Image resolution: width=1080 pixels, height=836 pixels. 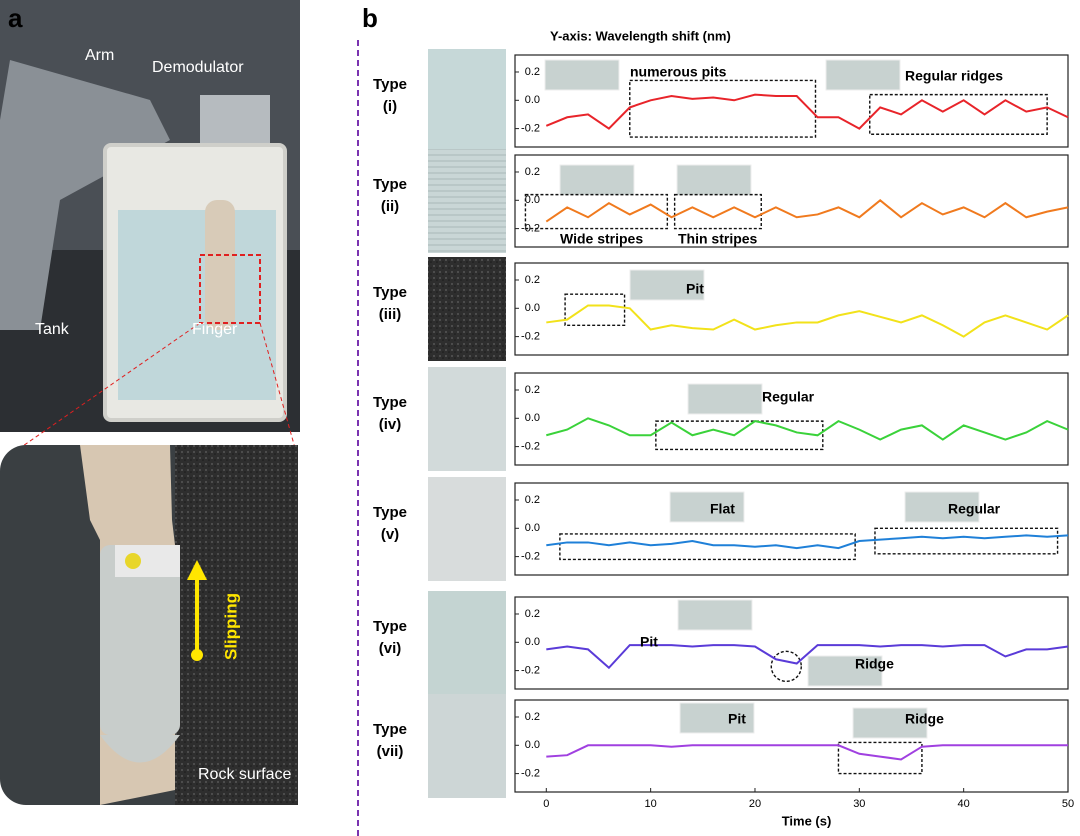 What do you see at coordinates (390, 751) in the screenshot?
I see `type-label: (vii)` at bounding box center [390, 751].